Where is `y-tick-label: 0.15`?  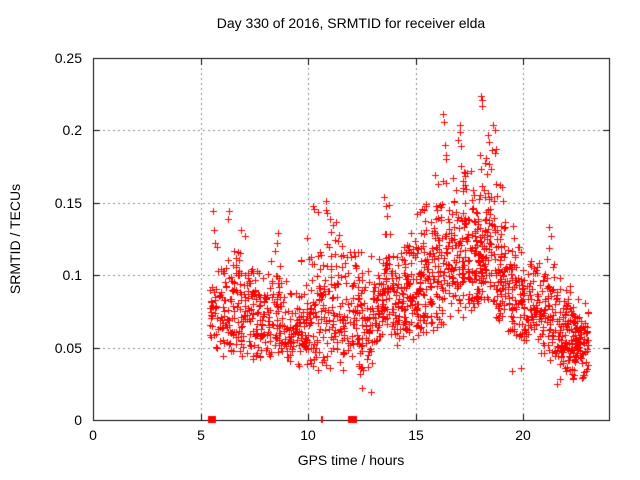 y-tick-label: 0.15 is located at coordinates (68, 203).